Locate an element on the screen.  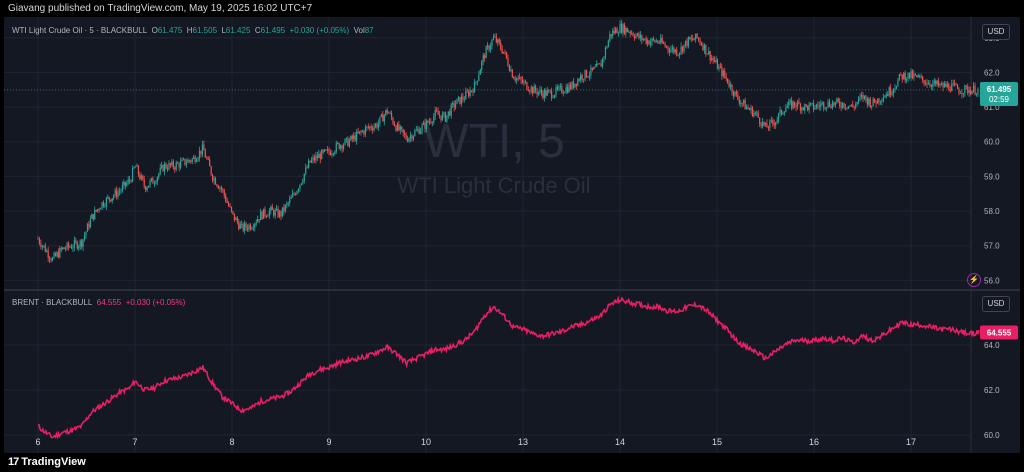
wti-vol-label: Vol is located at coordinates (359, 30).